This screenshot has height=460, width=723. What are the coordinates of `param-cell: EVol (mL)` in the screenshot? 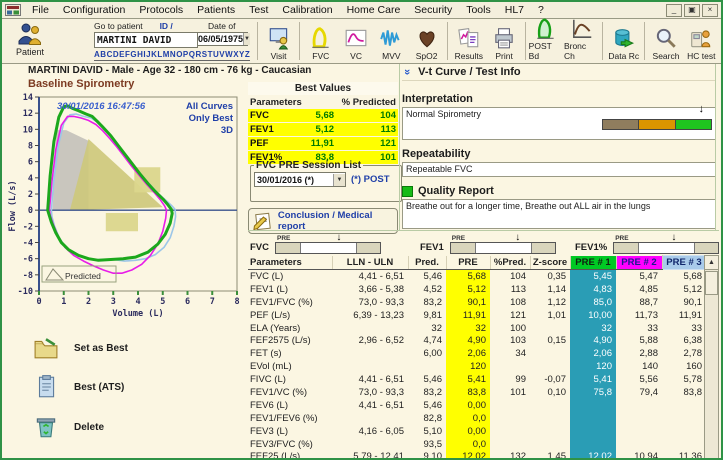 It's located at (271, 367).